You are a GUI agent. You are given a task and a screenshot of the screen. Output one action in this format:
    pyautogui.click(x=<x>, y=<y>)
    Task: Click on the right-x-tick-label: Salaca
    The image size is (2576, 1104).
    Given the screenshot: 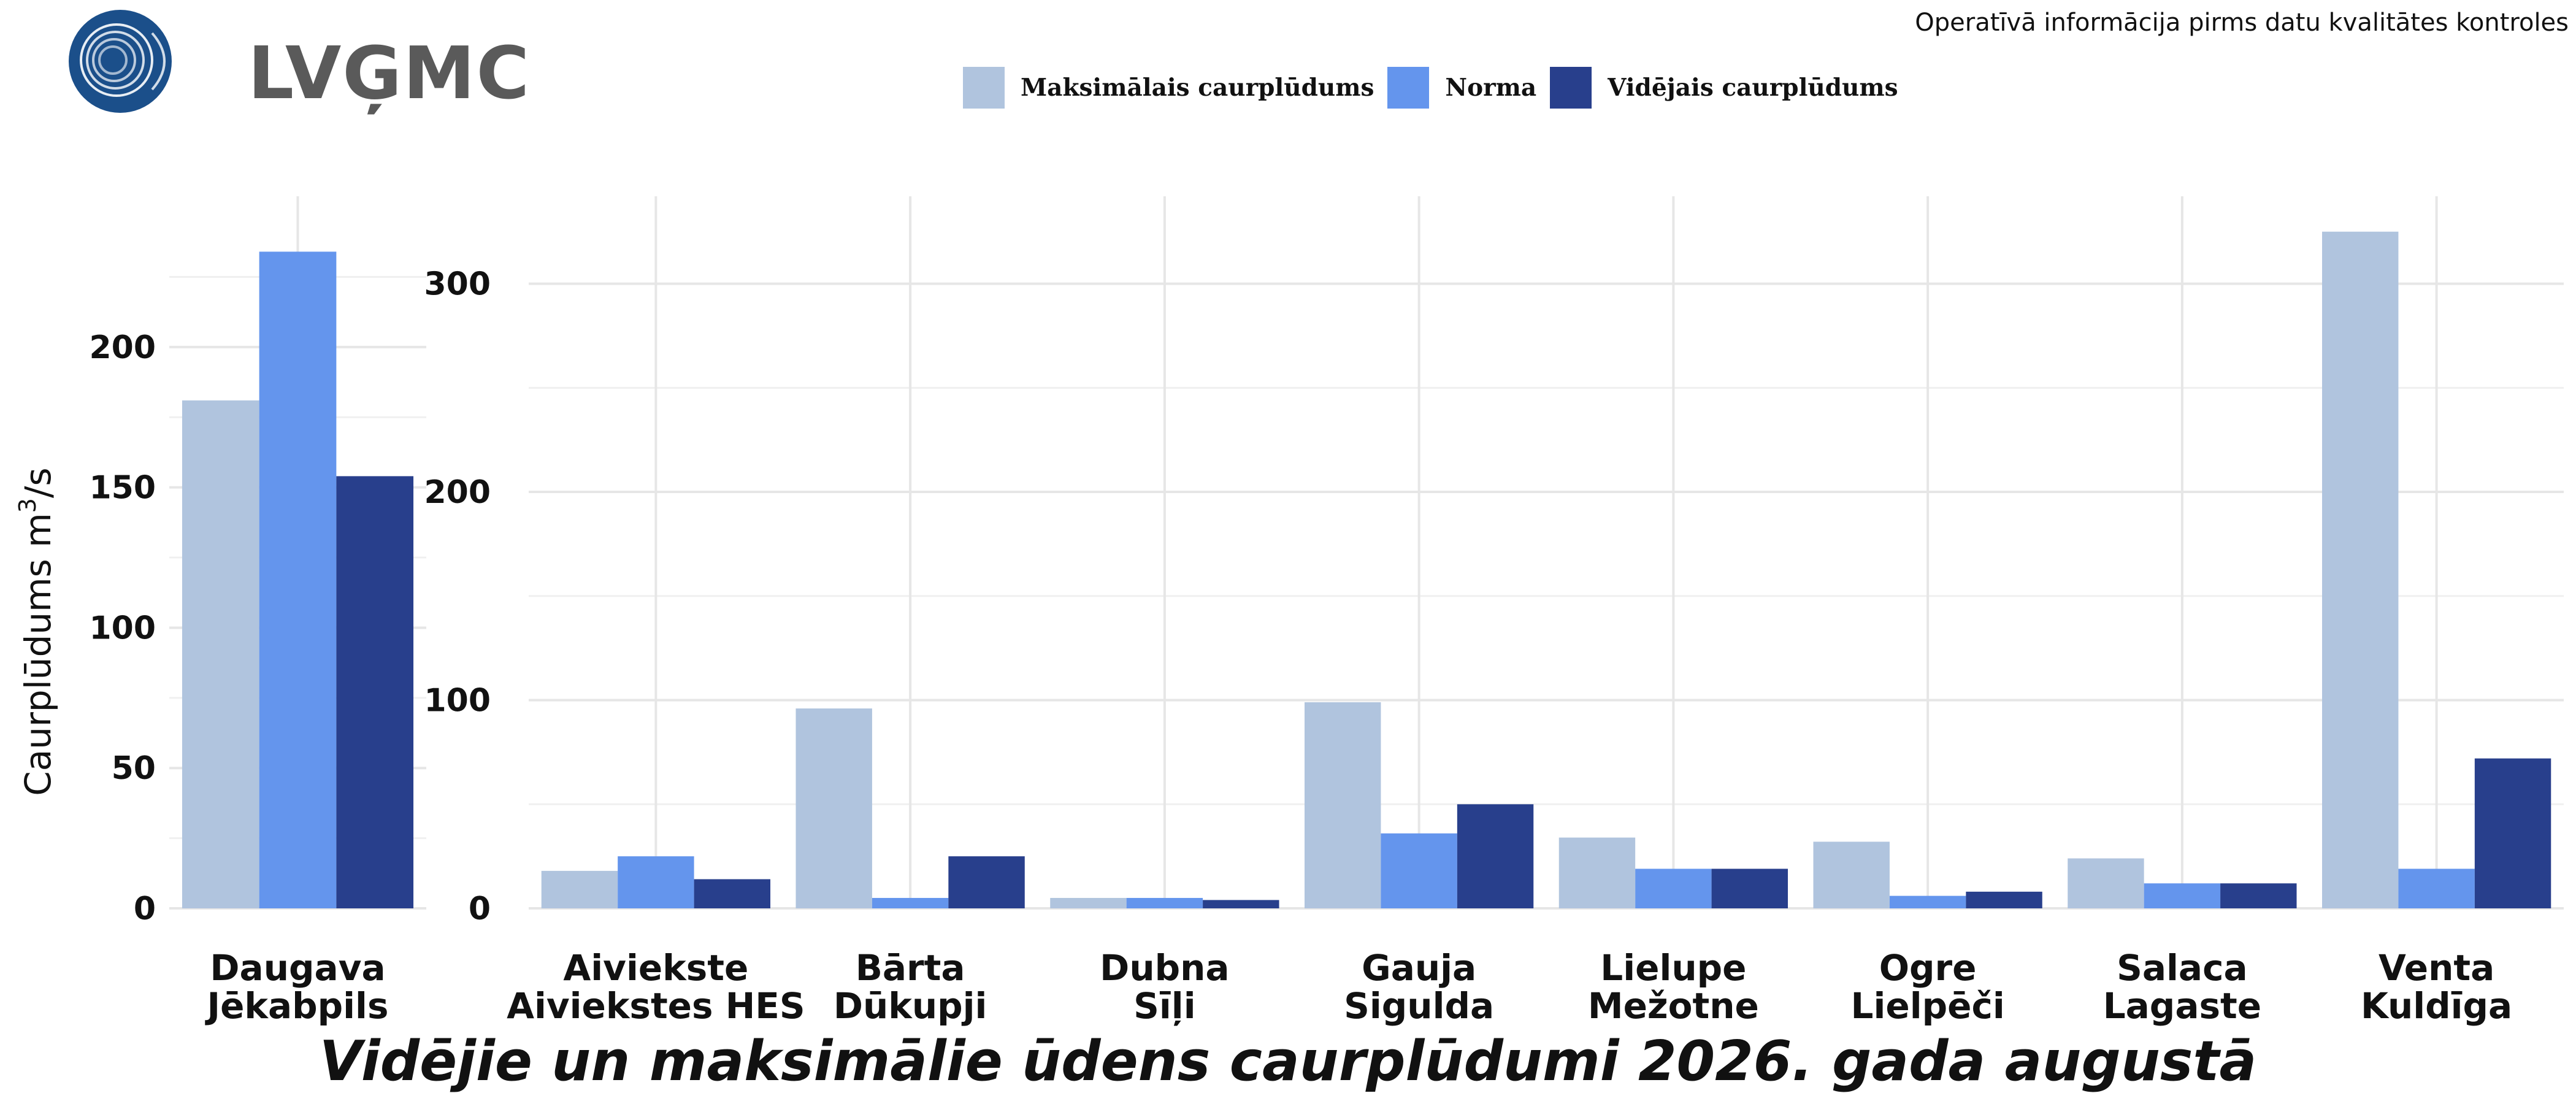 What is the action you would take?
    pyautogui.click(x=2182, y=968)
    